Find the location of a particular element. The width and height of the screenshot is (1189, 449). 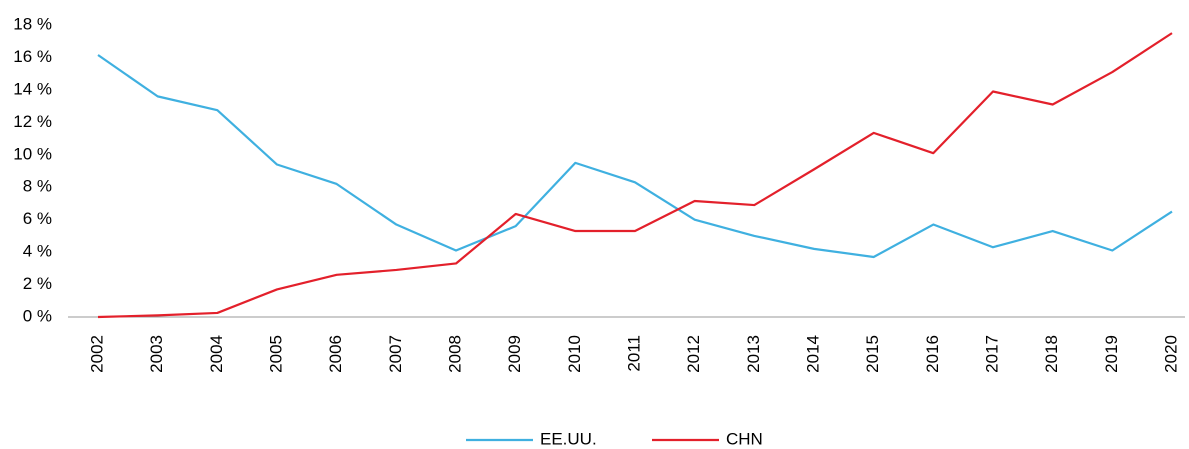

x-tick-label: 2003 is located at coordinates (156, 354).